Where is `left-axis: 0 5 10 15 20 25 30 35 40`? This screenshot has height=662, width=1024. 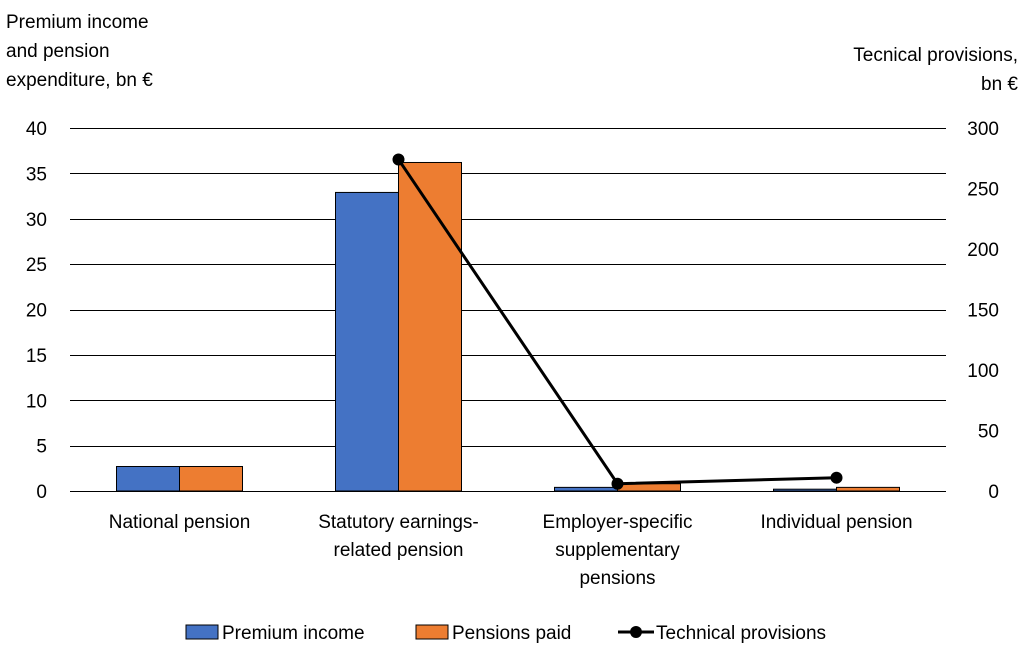
left-axis: 0 5 10 15 20 25 30 35 40 is located at coordinates (36, 311).